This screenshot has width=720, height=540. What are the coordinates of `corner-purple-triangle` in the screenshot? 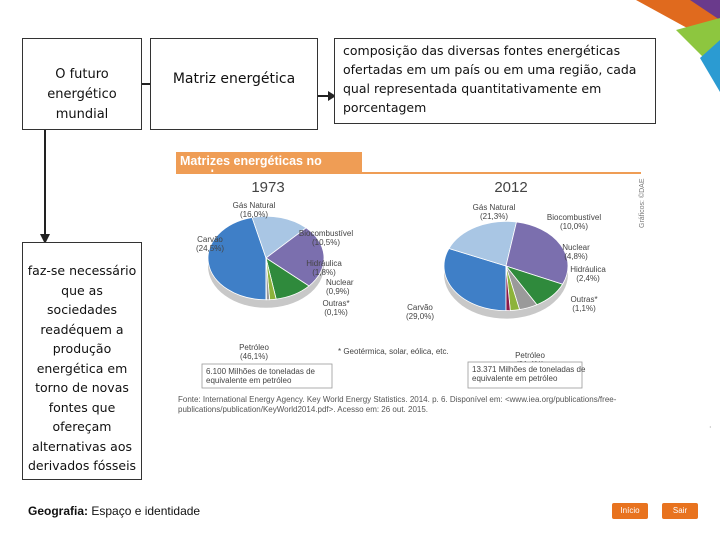 It's located at (705, 10).